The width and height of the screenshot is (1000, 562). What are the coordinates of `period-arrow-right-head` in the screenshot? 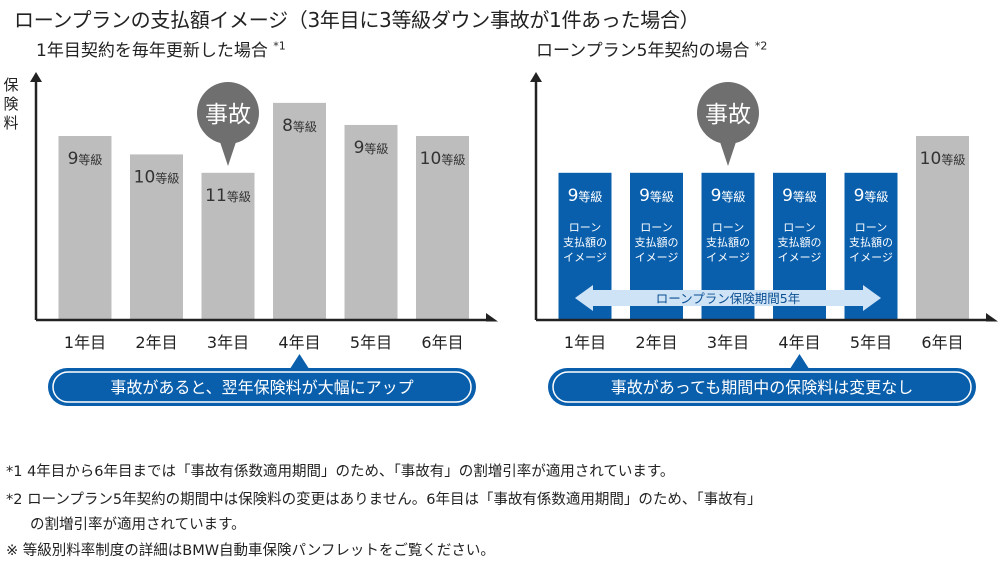 It's located at (872, 298).